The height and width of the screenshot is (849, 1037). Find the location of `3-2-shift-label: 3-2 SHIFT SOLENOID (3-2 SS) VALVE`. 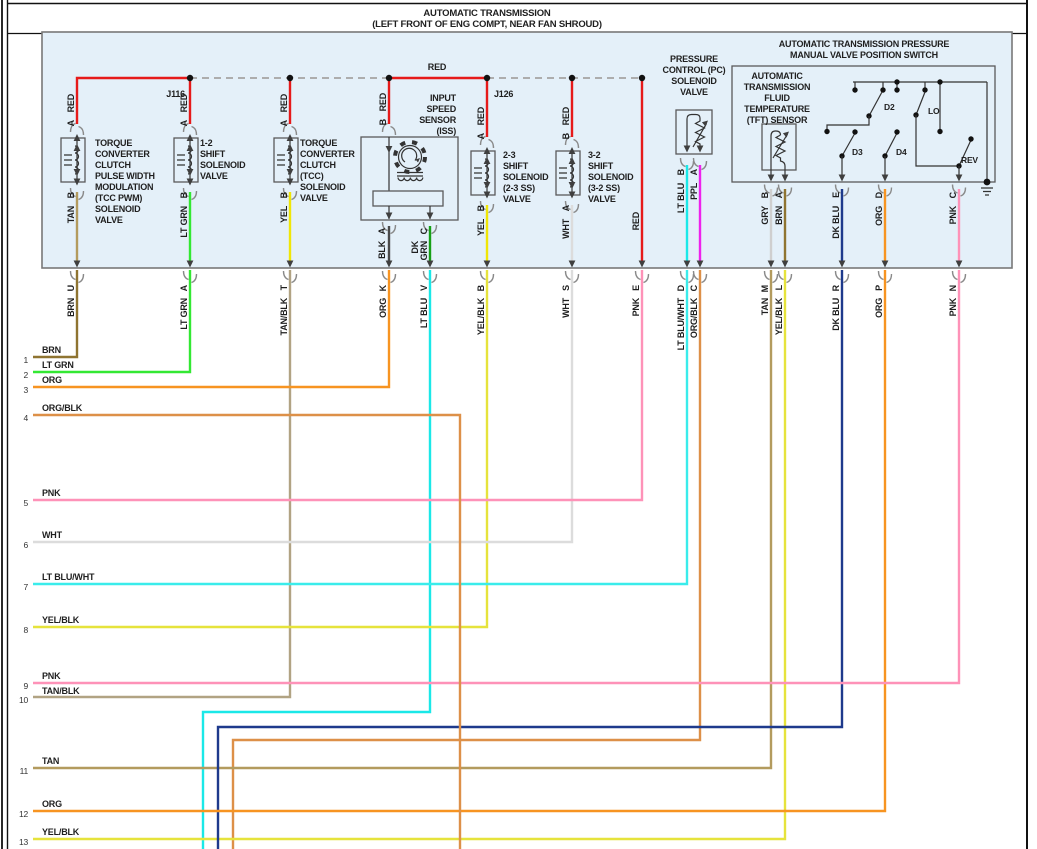

3-2-shift-label: 3-2 SHIFT SOLENOID (3-2 SS) VALVE is located at coordinates (611, 177).